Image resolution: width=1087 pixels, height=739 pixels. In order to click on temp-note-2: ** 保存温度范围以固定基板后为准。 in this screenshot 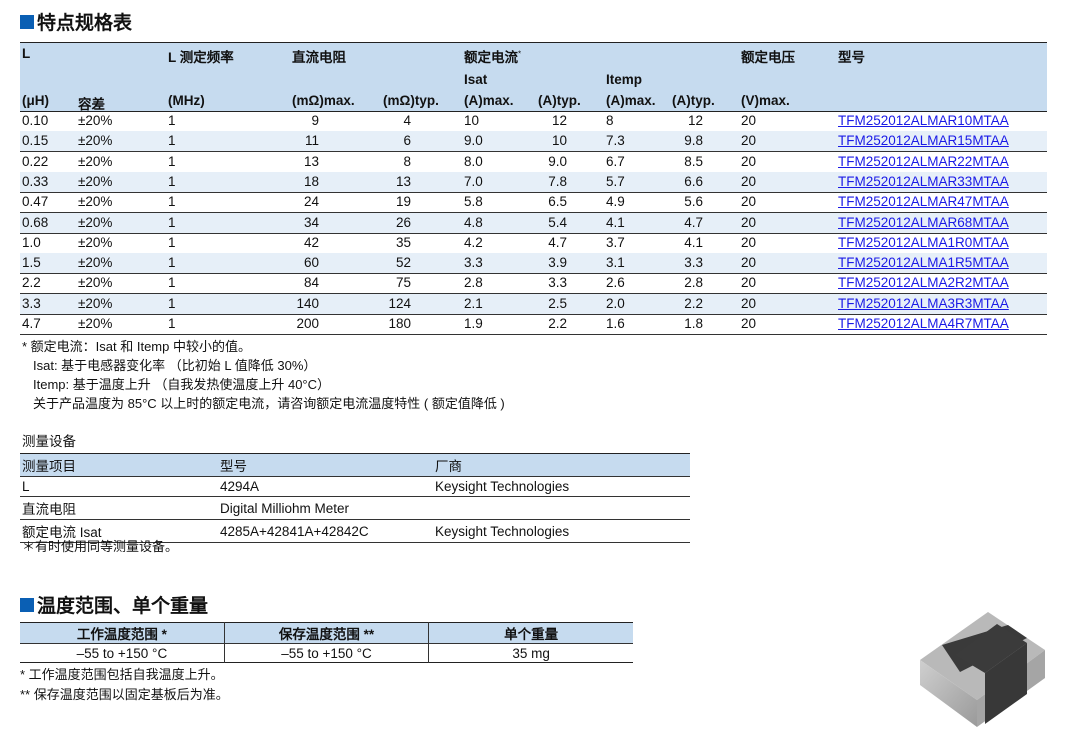, I will do `click(124, 694)`.